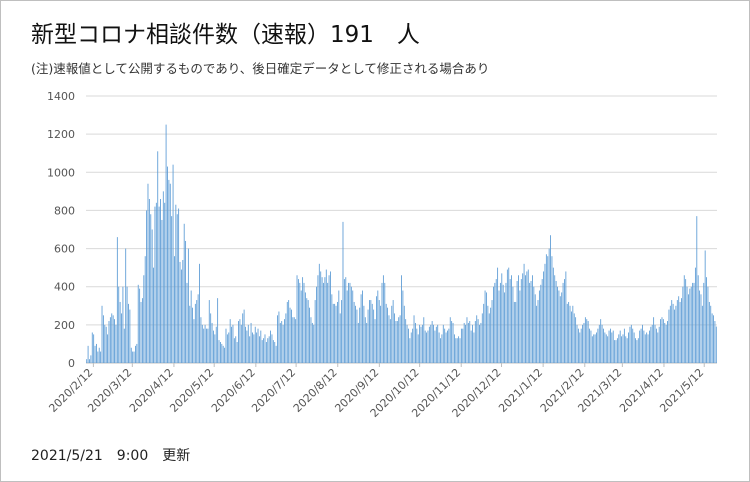 This screenshot has width=750, height=482. Describe the element at coordinates (61, 230) in the screenshot. I see `y-axis: 0 200 400 600 800 1000 1200 1400` at that location.